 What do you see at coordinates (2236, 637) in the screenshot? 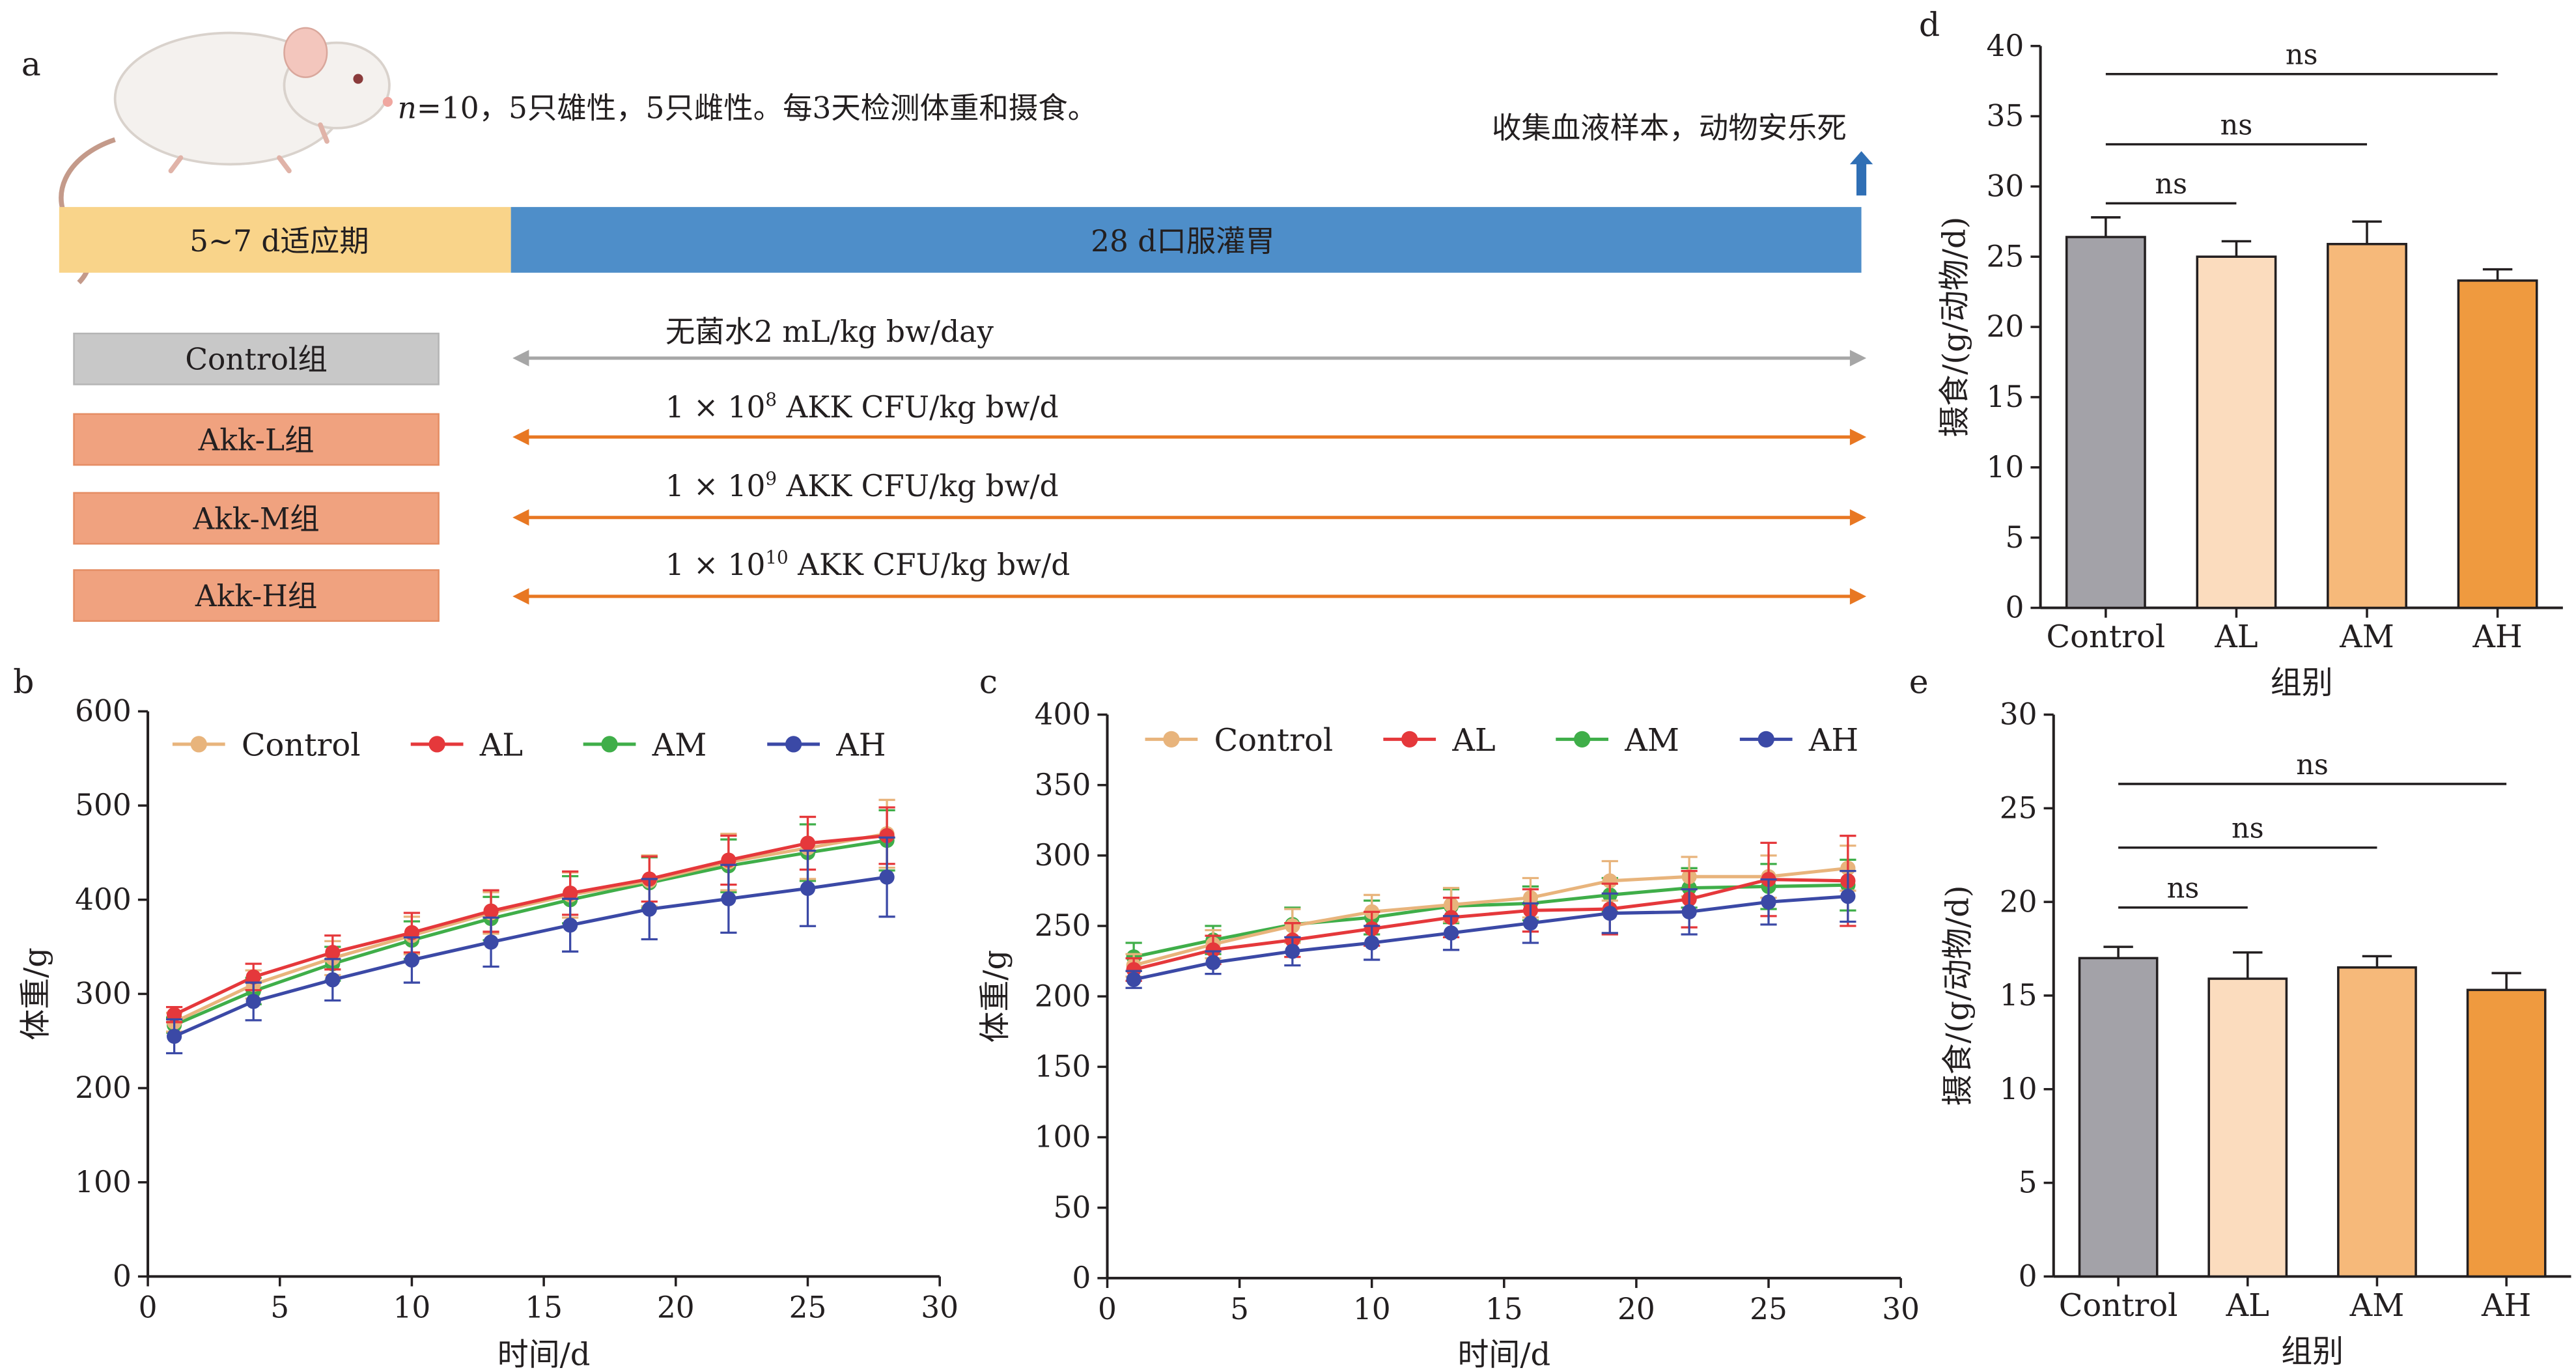
I see `x-tick-label: AL` at bounding box center [2236, 637].